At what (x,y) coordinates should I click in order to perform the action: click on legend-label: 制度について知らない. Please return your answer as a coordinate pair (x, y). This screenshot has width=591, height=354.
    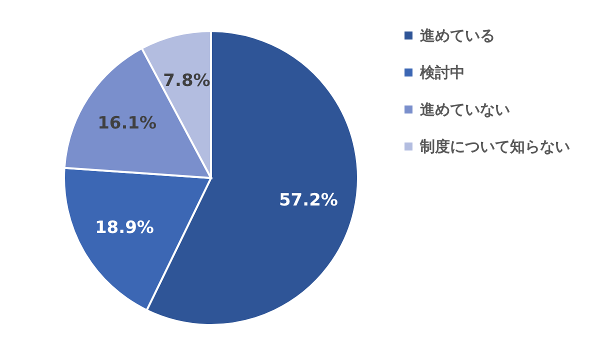
    Looking at the image, I should click on (494, 147).